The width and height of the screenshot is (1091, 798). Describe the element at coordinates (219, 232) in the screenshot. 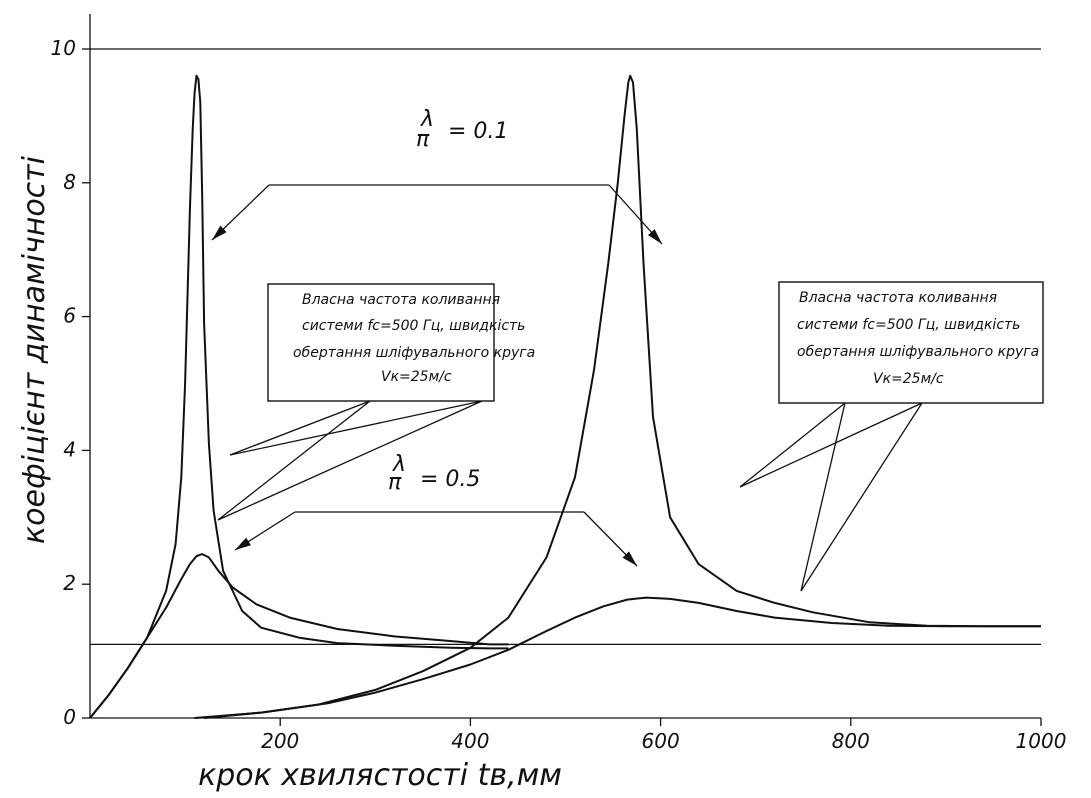

I see `arrow-0.1-left-head` at that location.